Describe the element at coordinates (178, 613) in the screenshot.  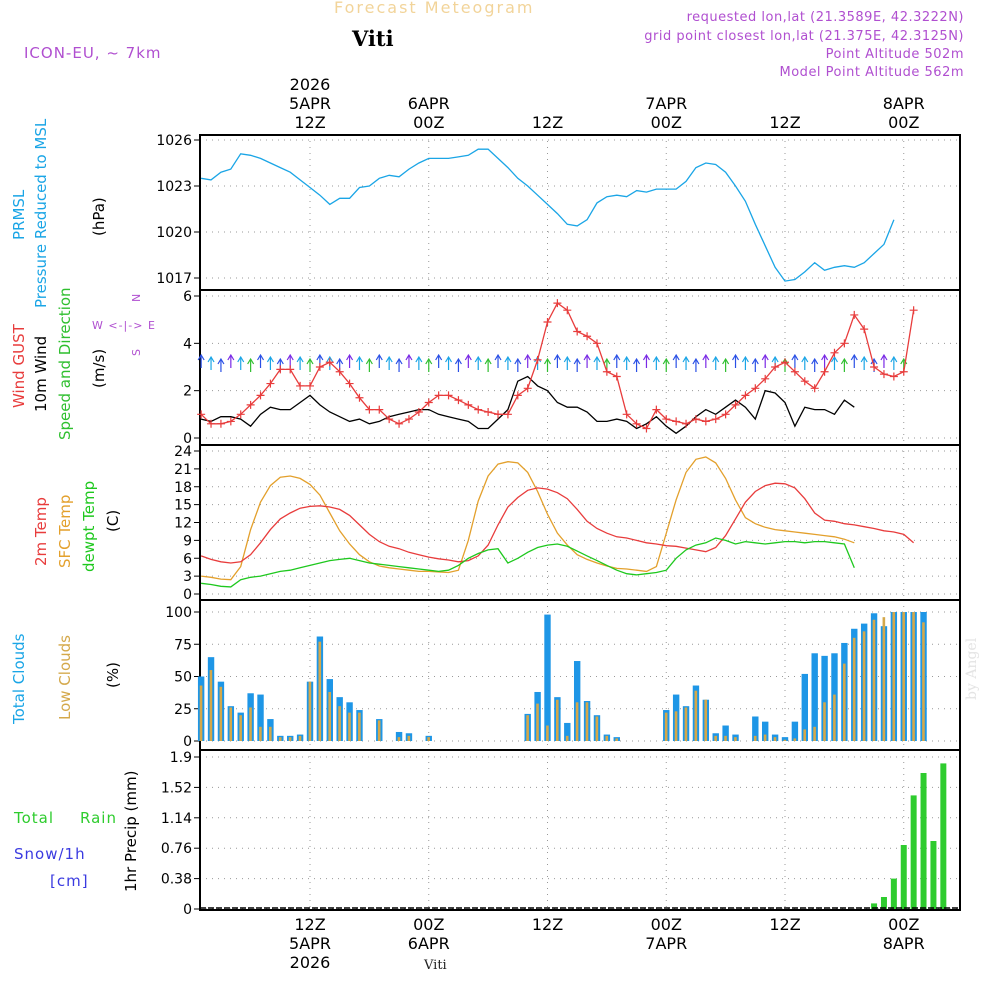
I see `clouds-ytick-label: 100` at that location.